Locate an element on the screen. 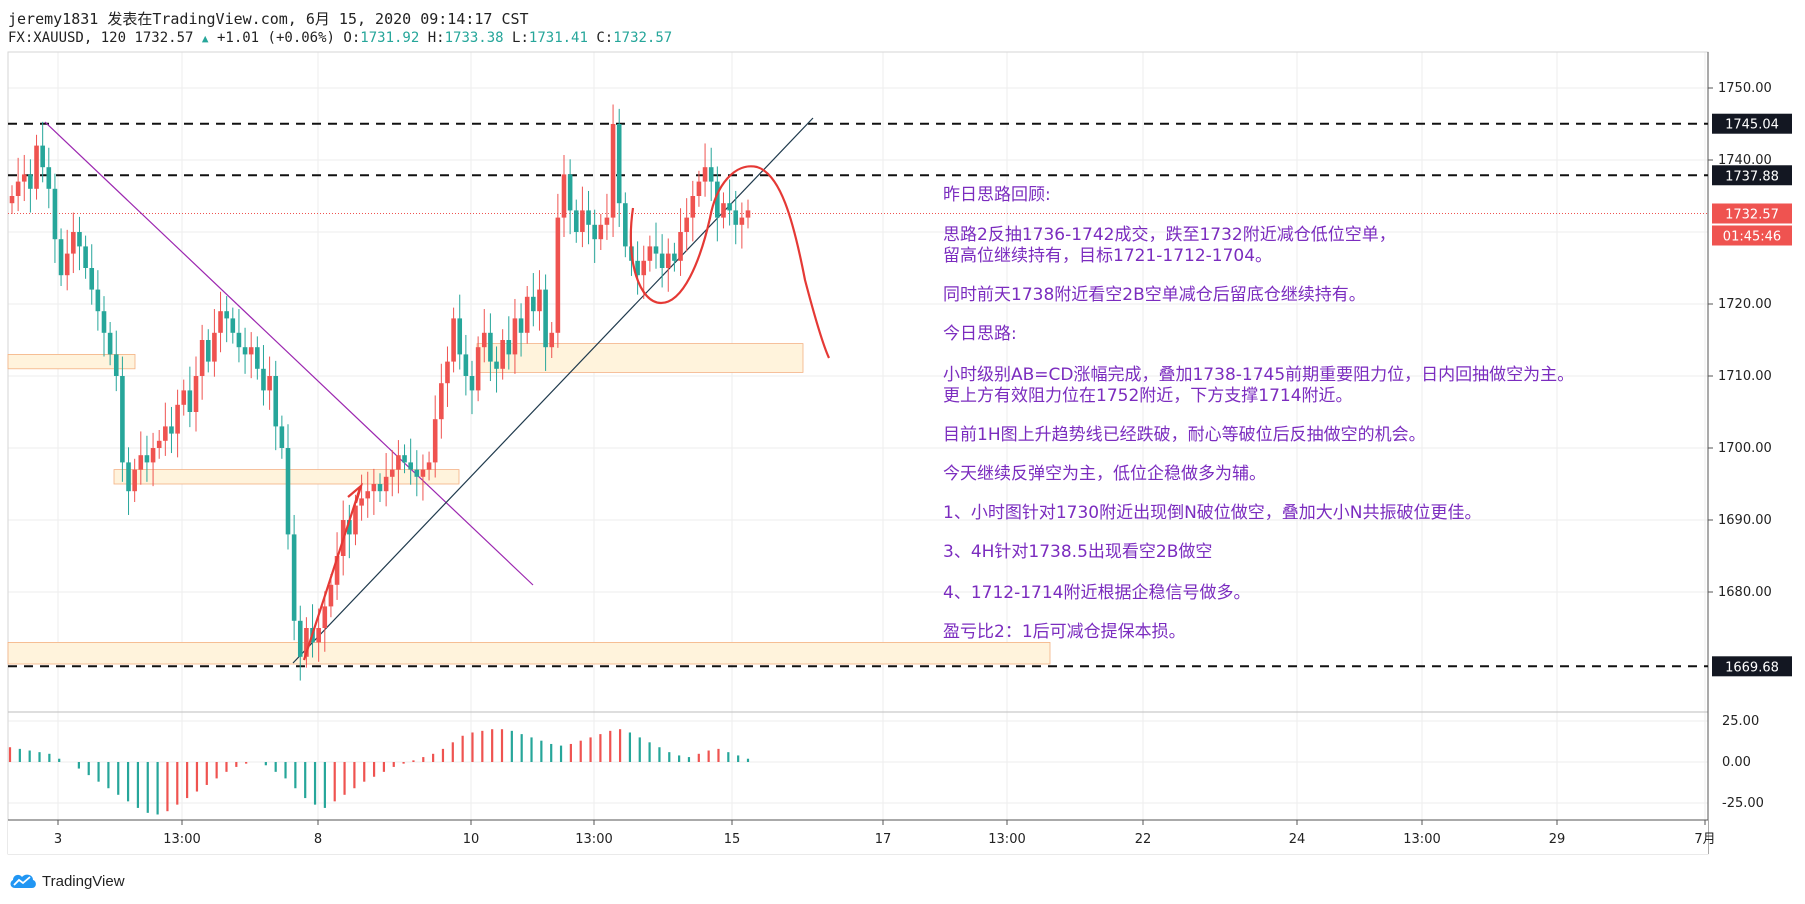 The height and width of the screenshot is (904, 1805). price-change: +1.01 (+0.06%) is located at coordinates (275, 38).